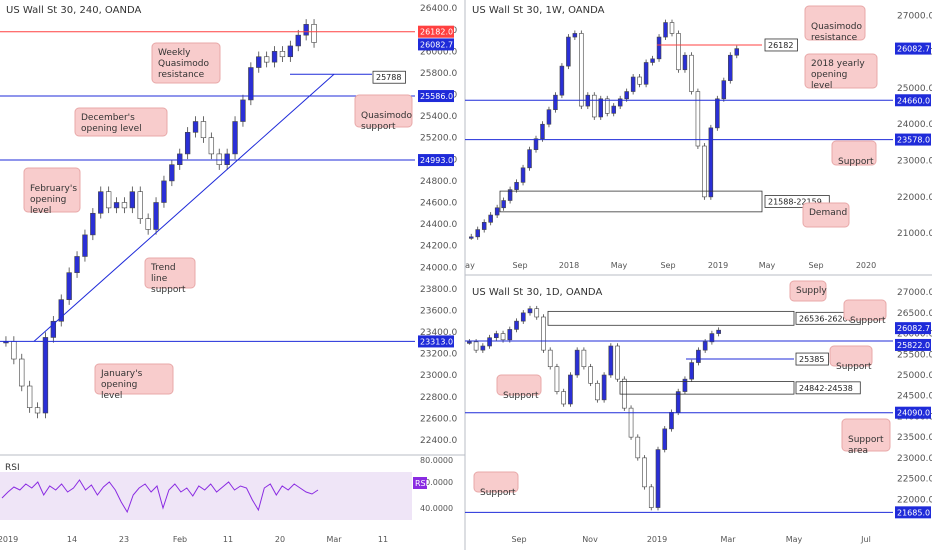  What do you see at coordinates (914, 438) in the screenshot?
I see `p3-y-tick: 23500.0` at bounding box center [914, 438].